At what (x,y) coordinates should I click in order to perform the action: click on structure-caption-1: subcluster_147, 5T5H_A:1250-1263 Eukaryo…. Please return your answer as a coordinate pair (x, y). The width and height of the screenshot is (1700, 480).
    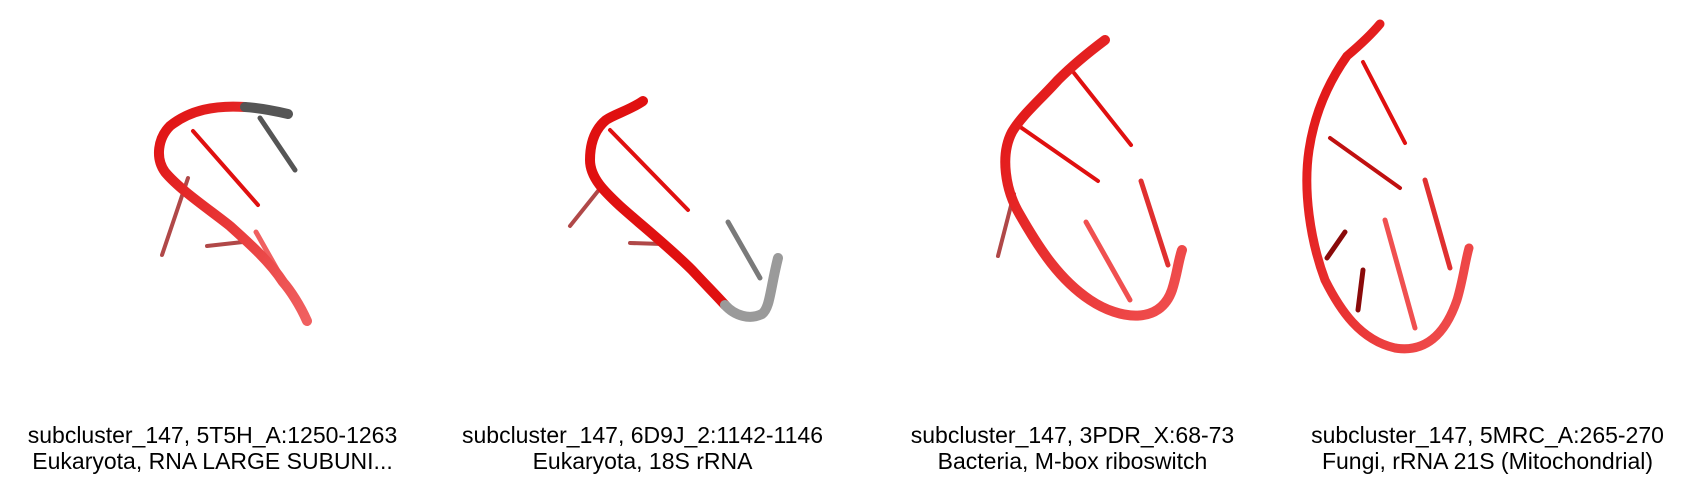
    Looking at the image, I should click on (212, 448).